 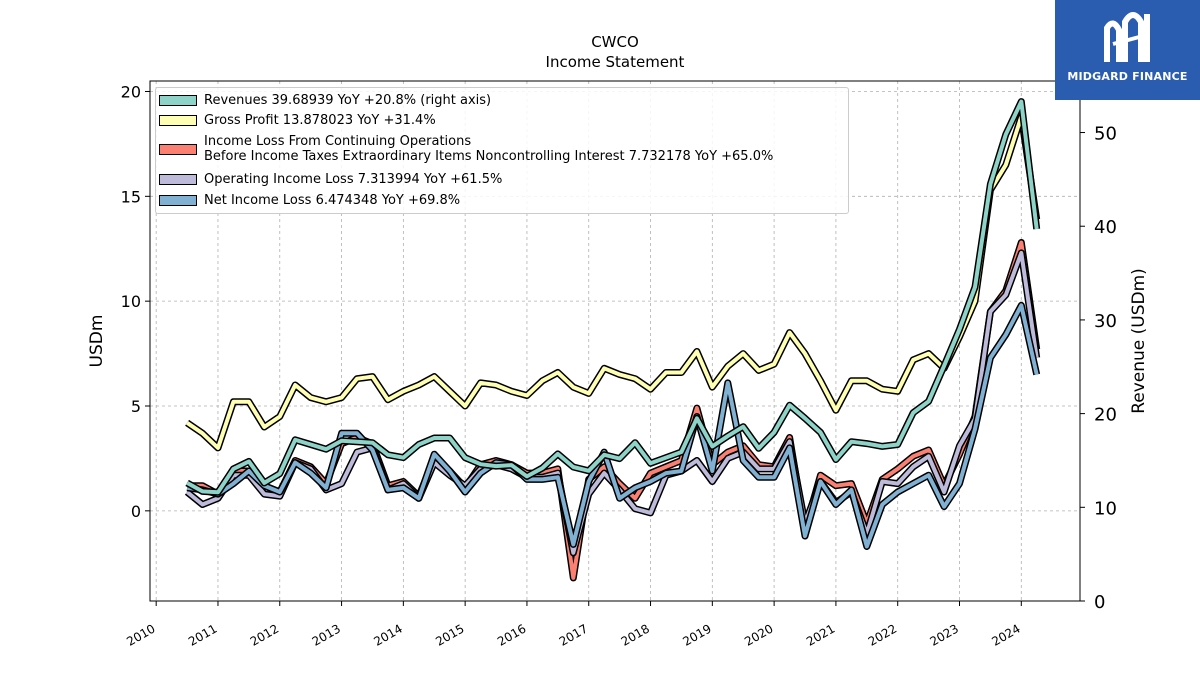 What do you see at coordinates (140, 634) in the screenshot?
I see `x-tick-label-0: 2010` at bounding box center [140, 634].